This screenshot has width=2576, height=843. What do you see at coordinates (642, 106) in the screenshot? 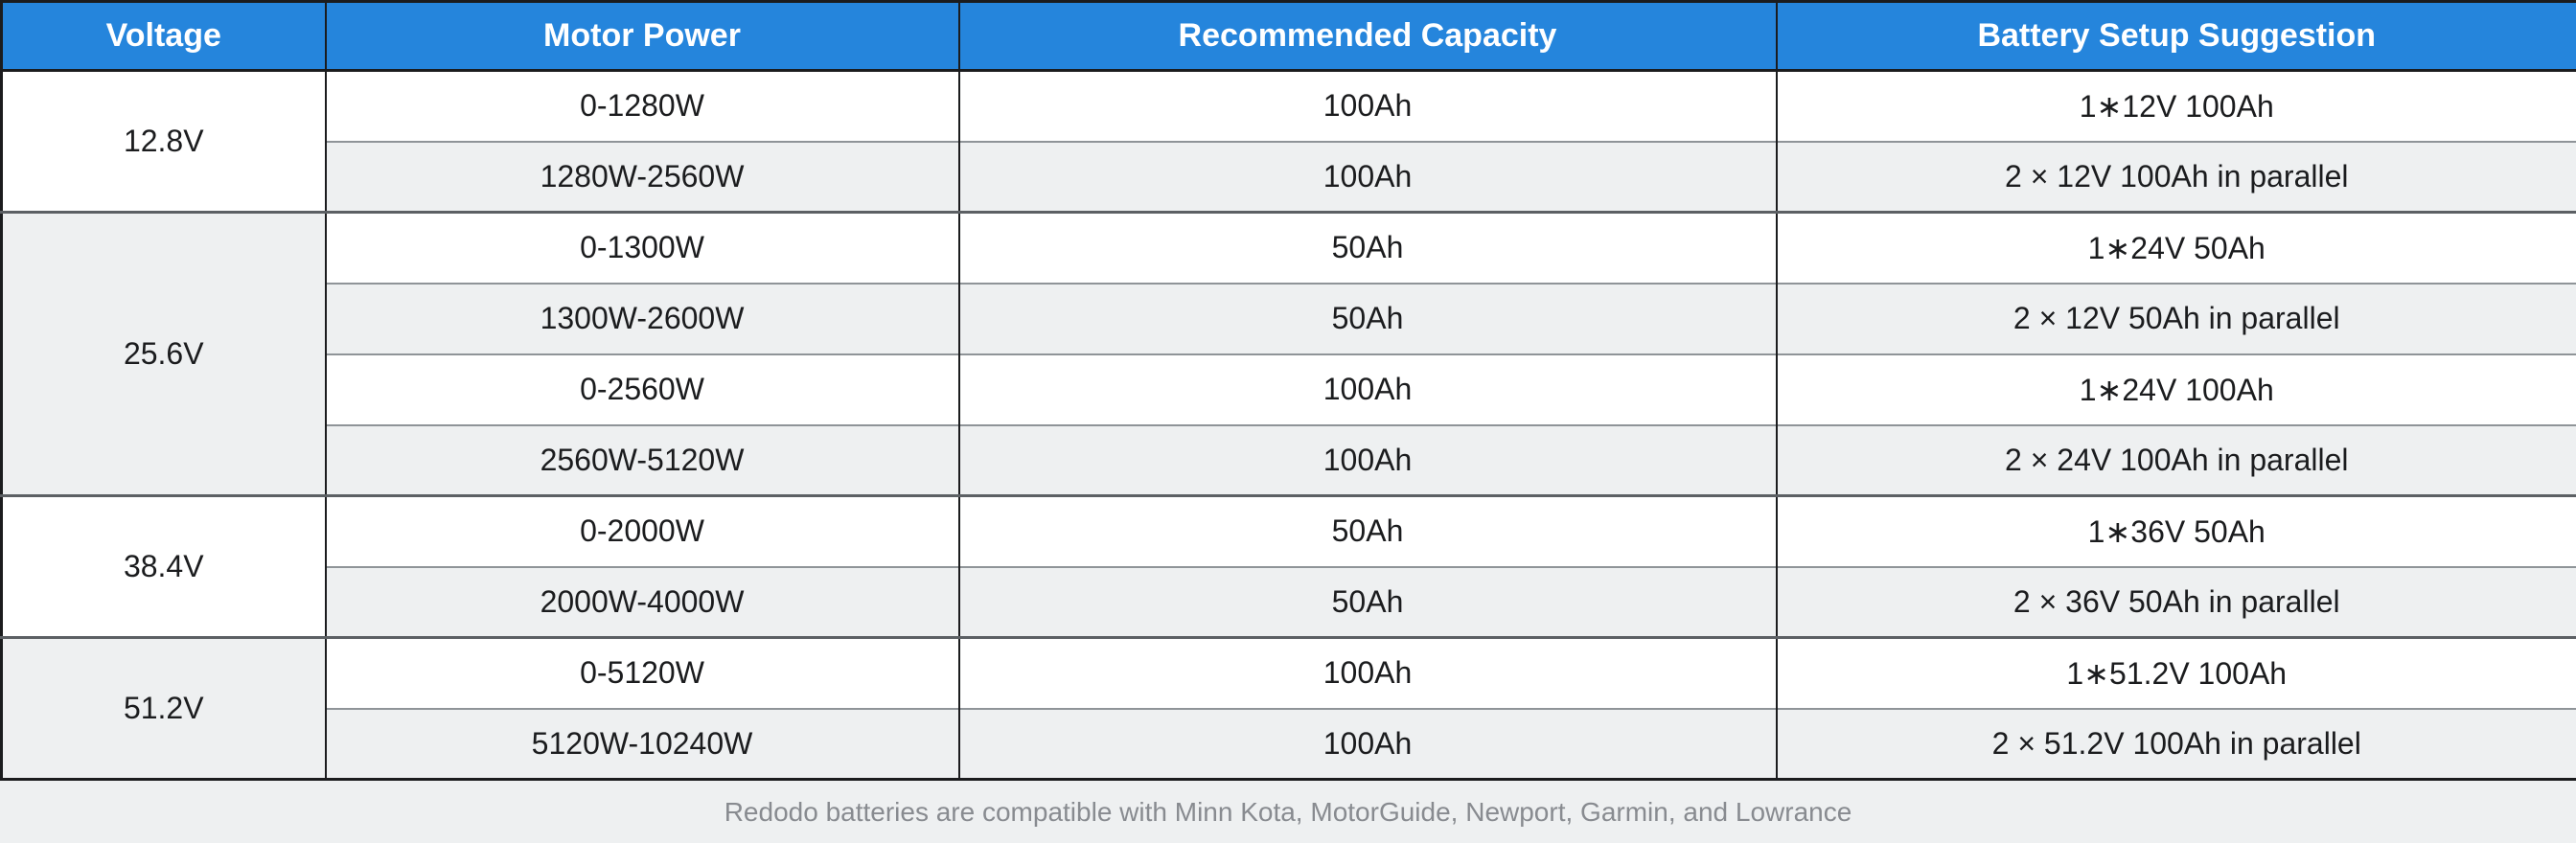
I see `motor-power-cell: 0-1280W` at bounding box center [642, 106].